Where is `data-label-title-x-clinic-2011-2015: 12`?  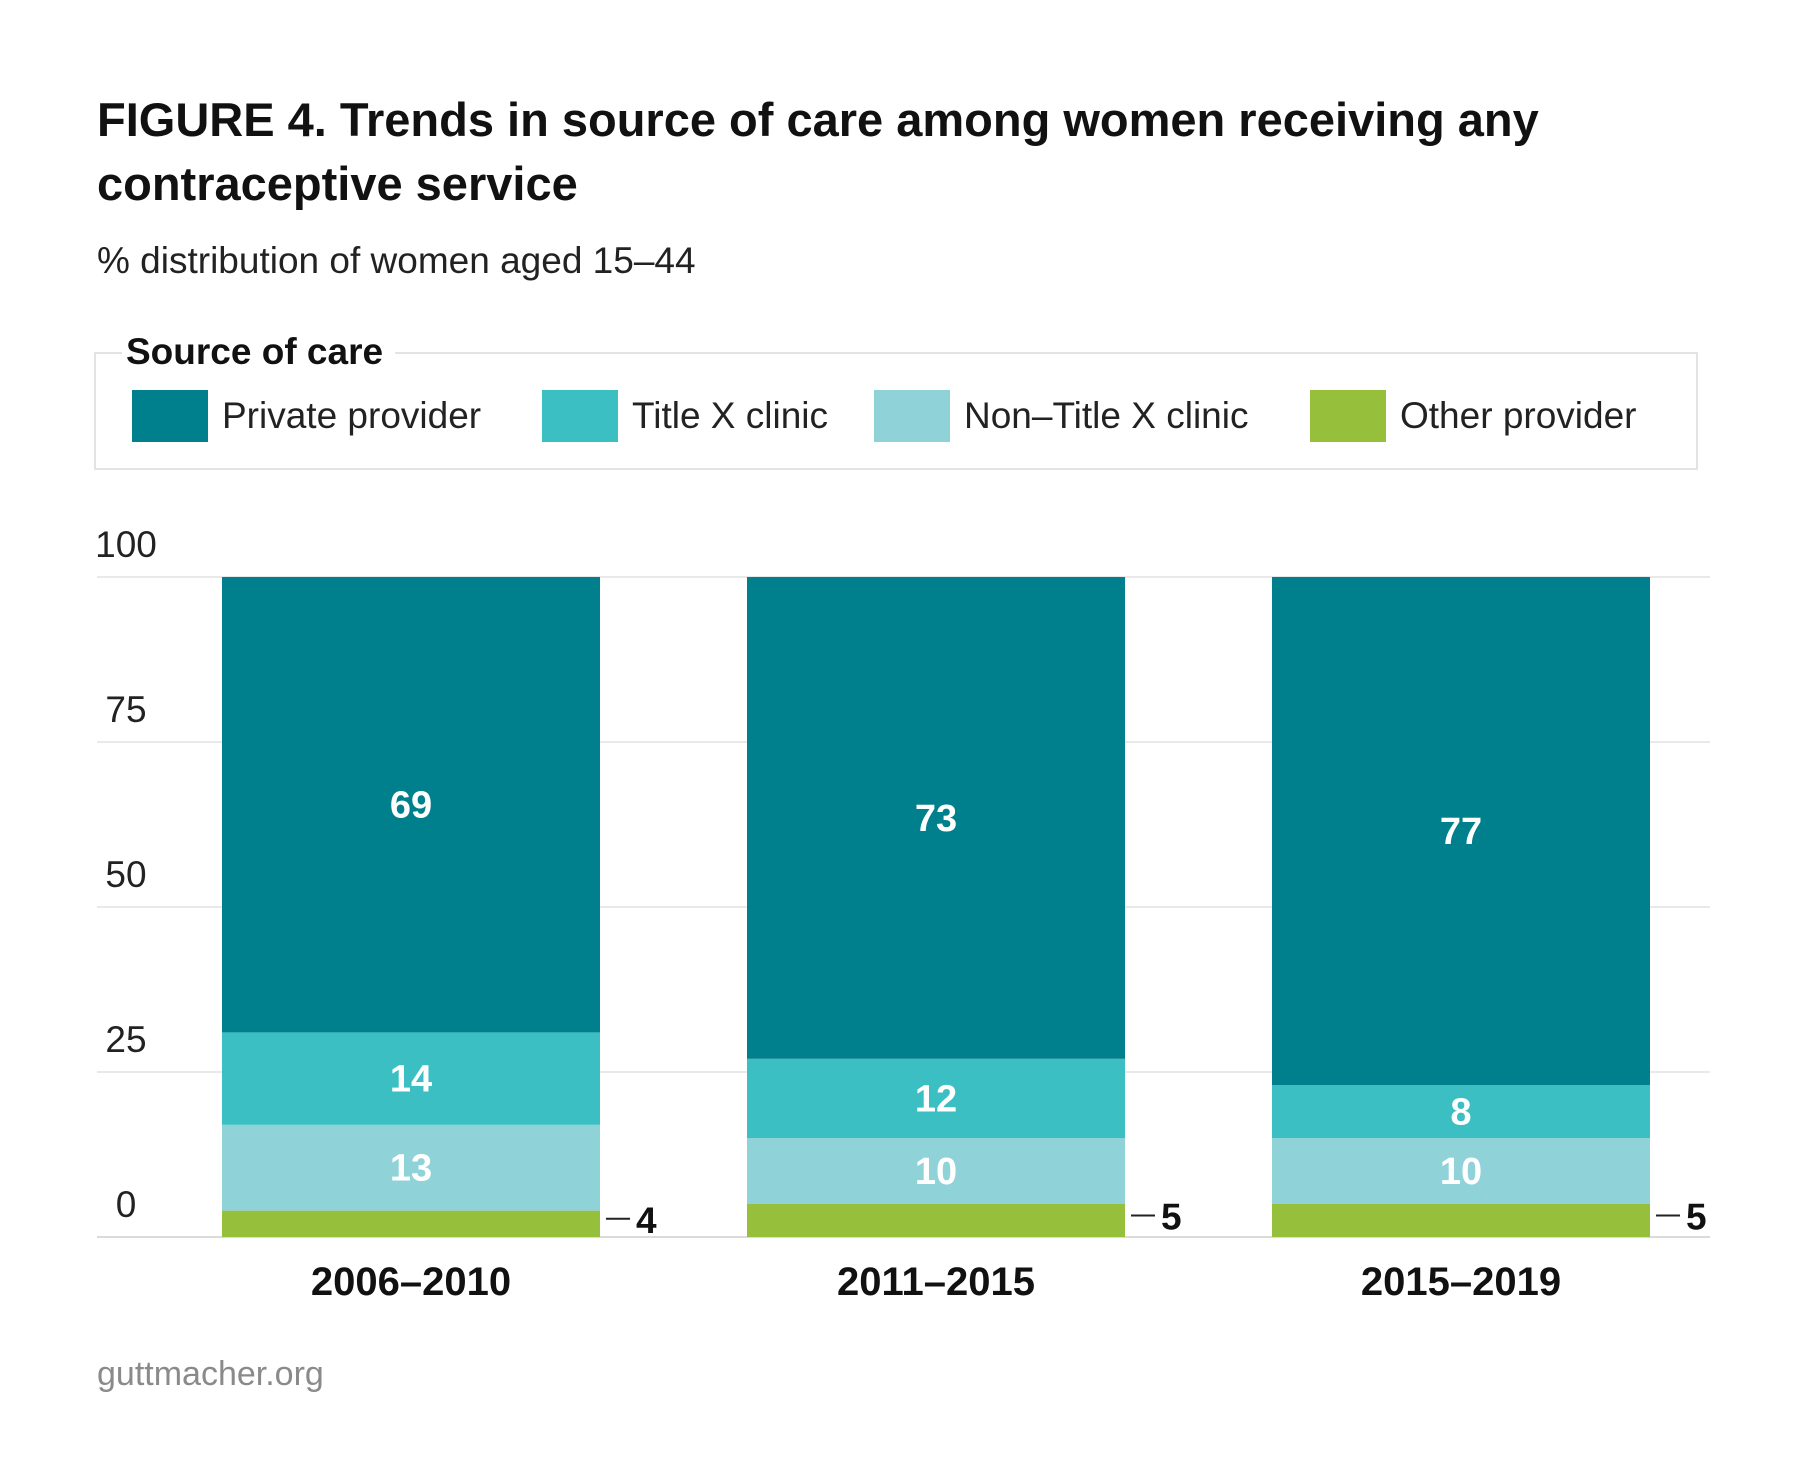
data-label-title-x-clinic-2011-2015: 12 is located at coordinates (936, 1099).